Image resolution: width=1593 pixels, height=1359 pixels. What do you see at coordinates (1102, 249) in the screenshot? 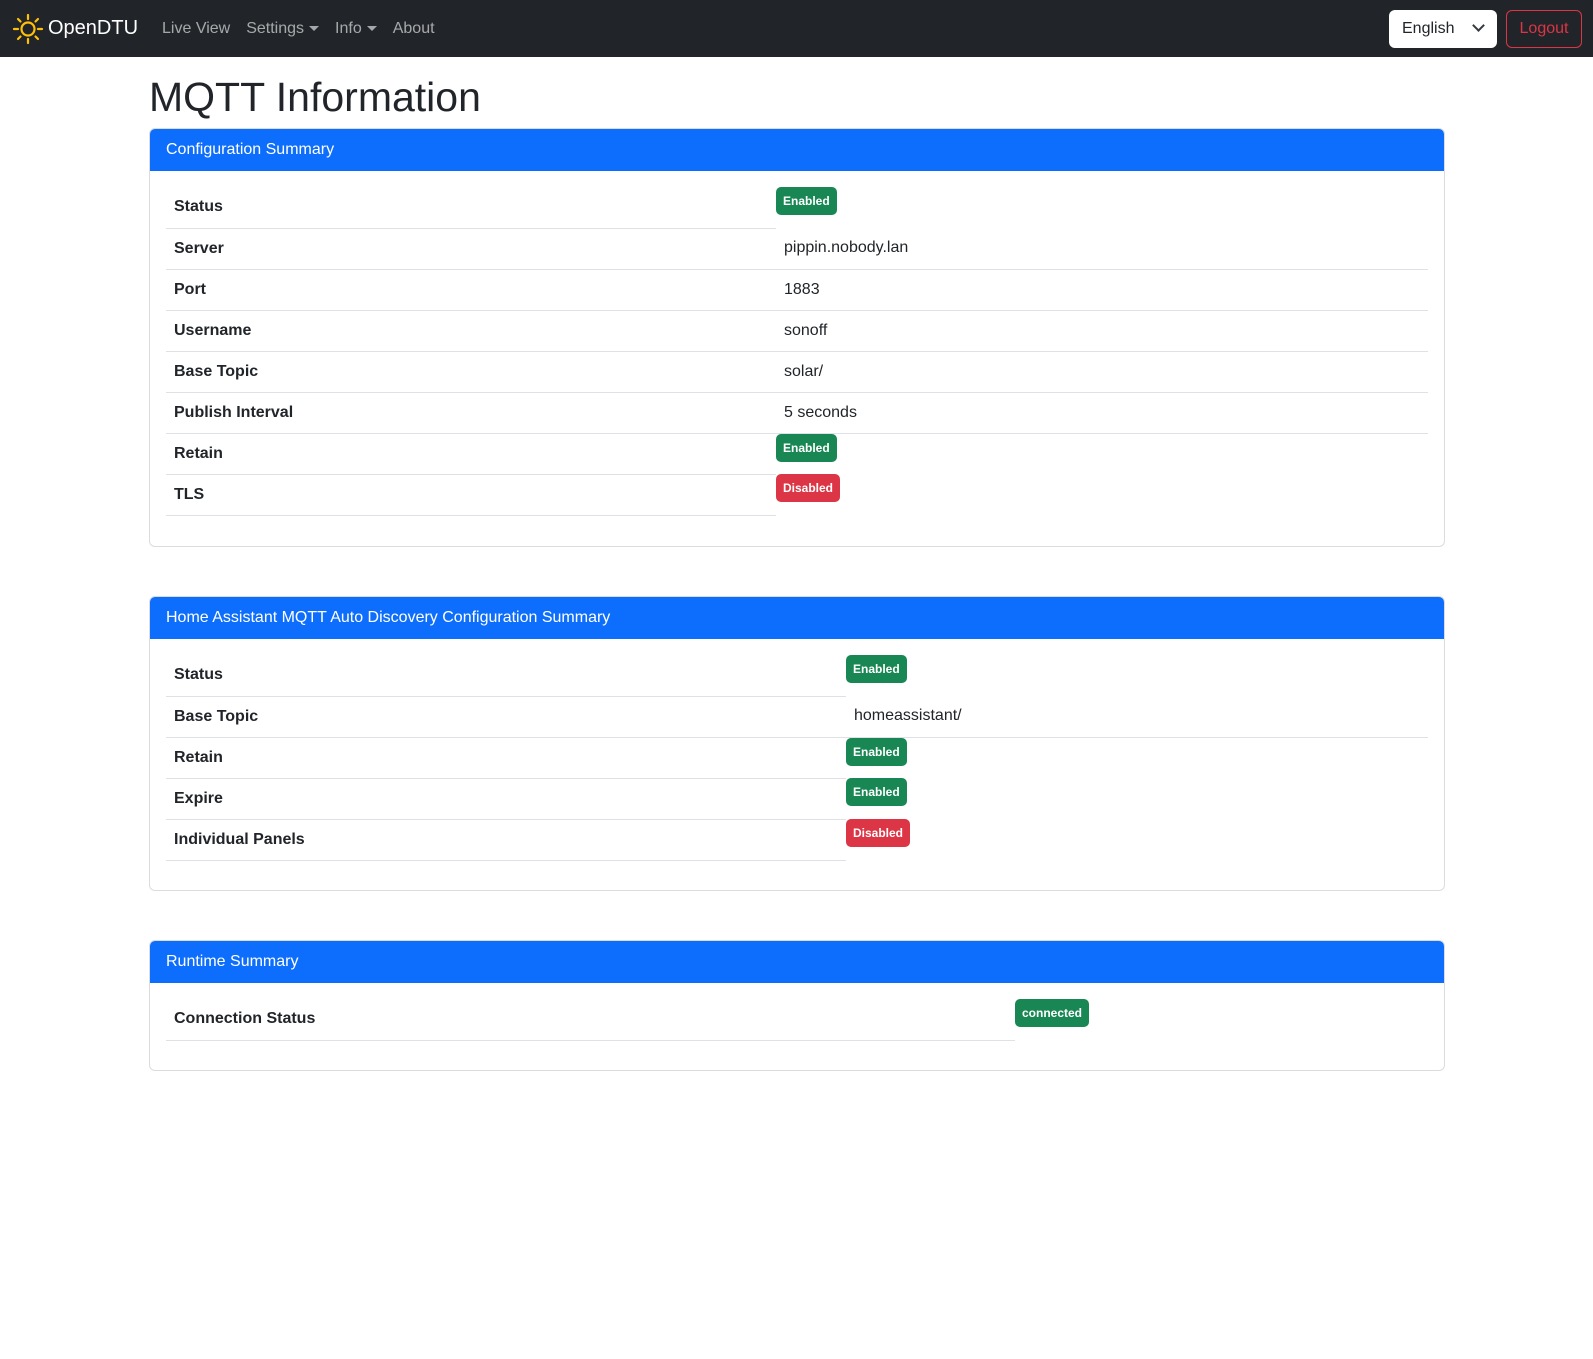
I see `row-value: pippin.nobody.lan` at bounding box center [1102, 249].